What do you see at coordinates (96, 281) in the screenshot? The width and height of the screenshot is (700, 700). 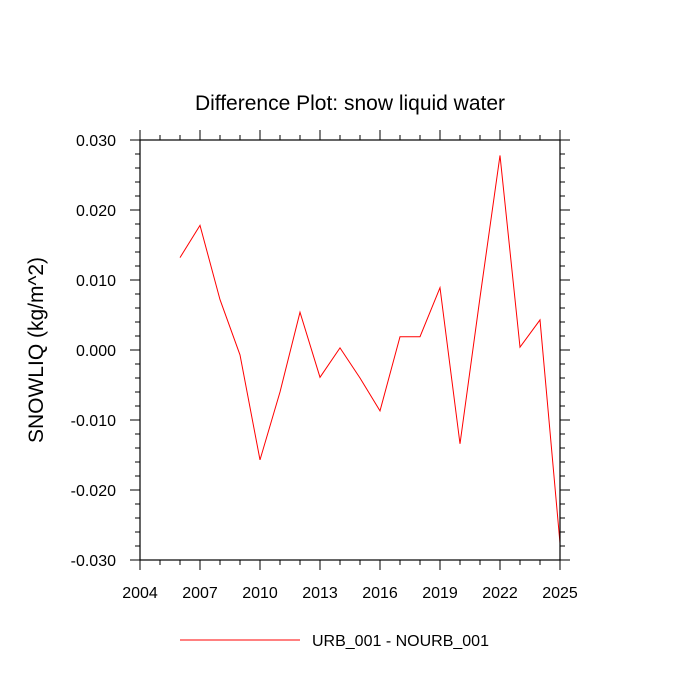 I see `y-tick-label: 0.010` at bounding box center [96, 281].